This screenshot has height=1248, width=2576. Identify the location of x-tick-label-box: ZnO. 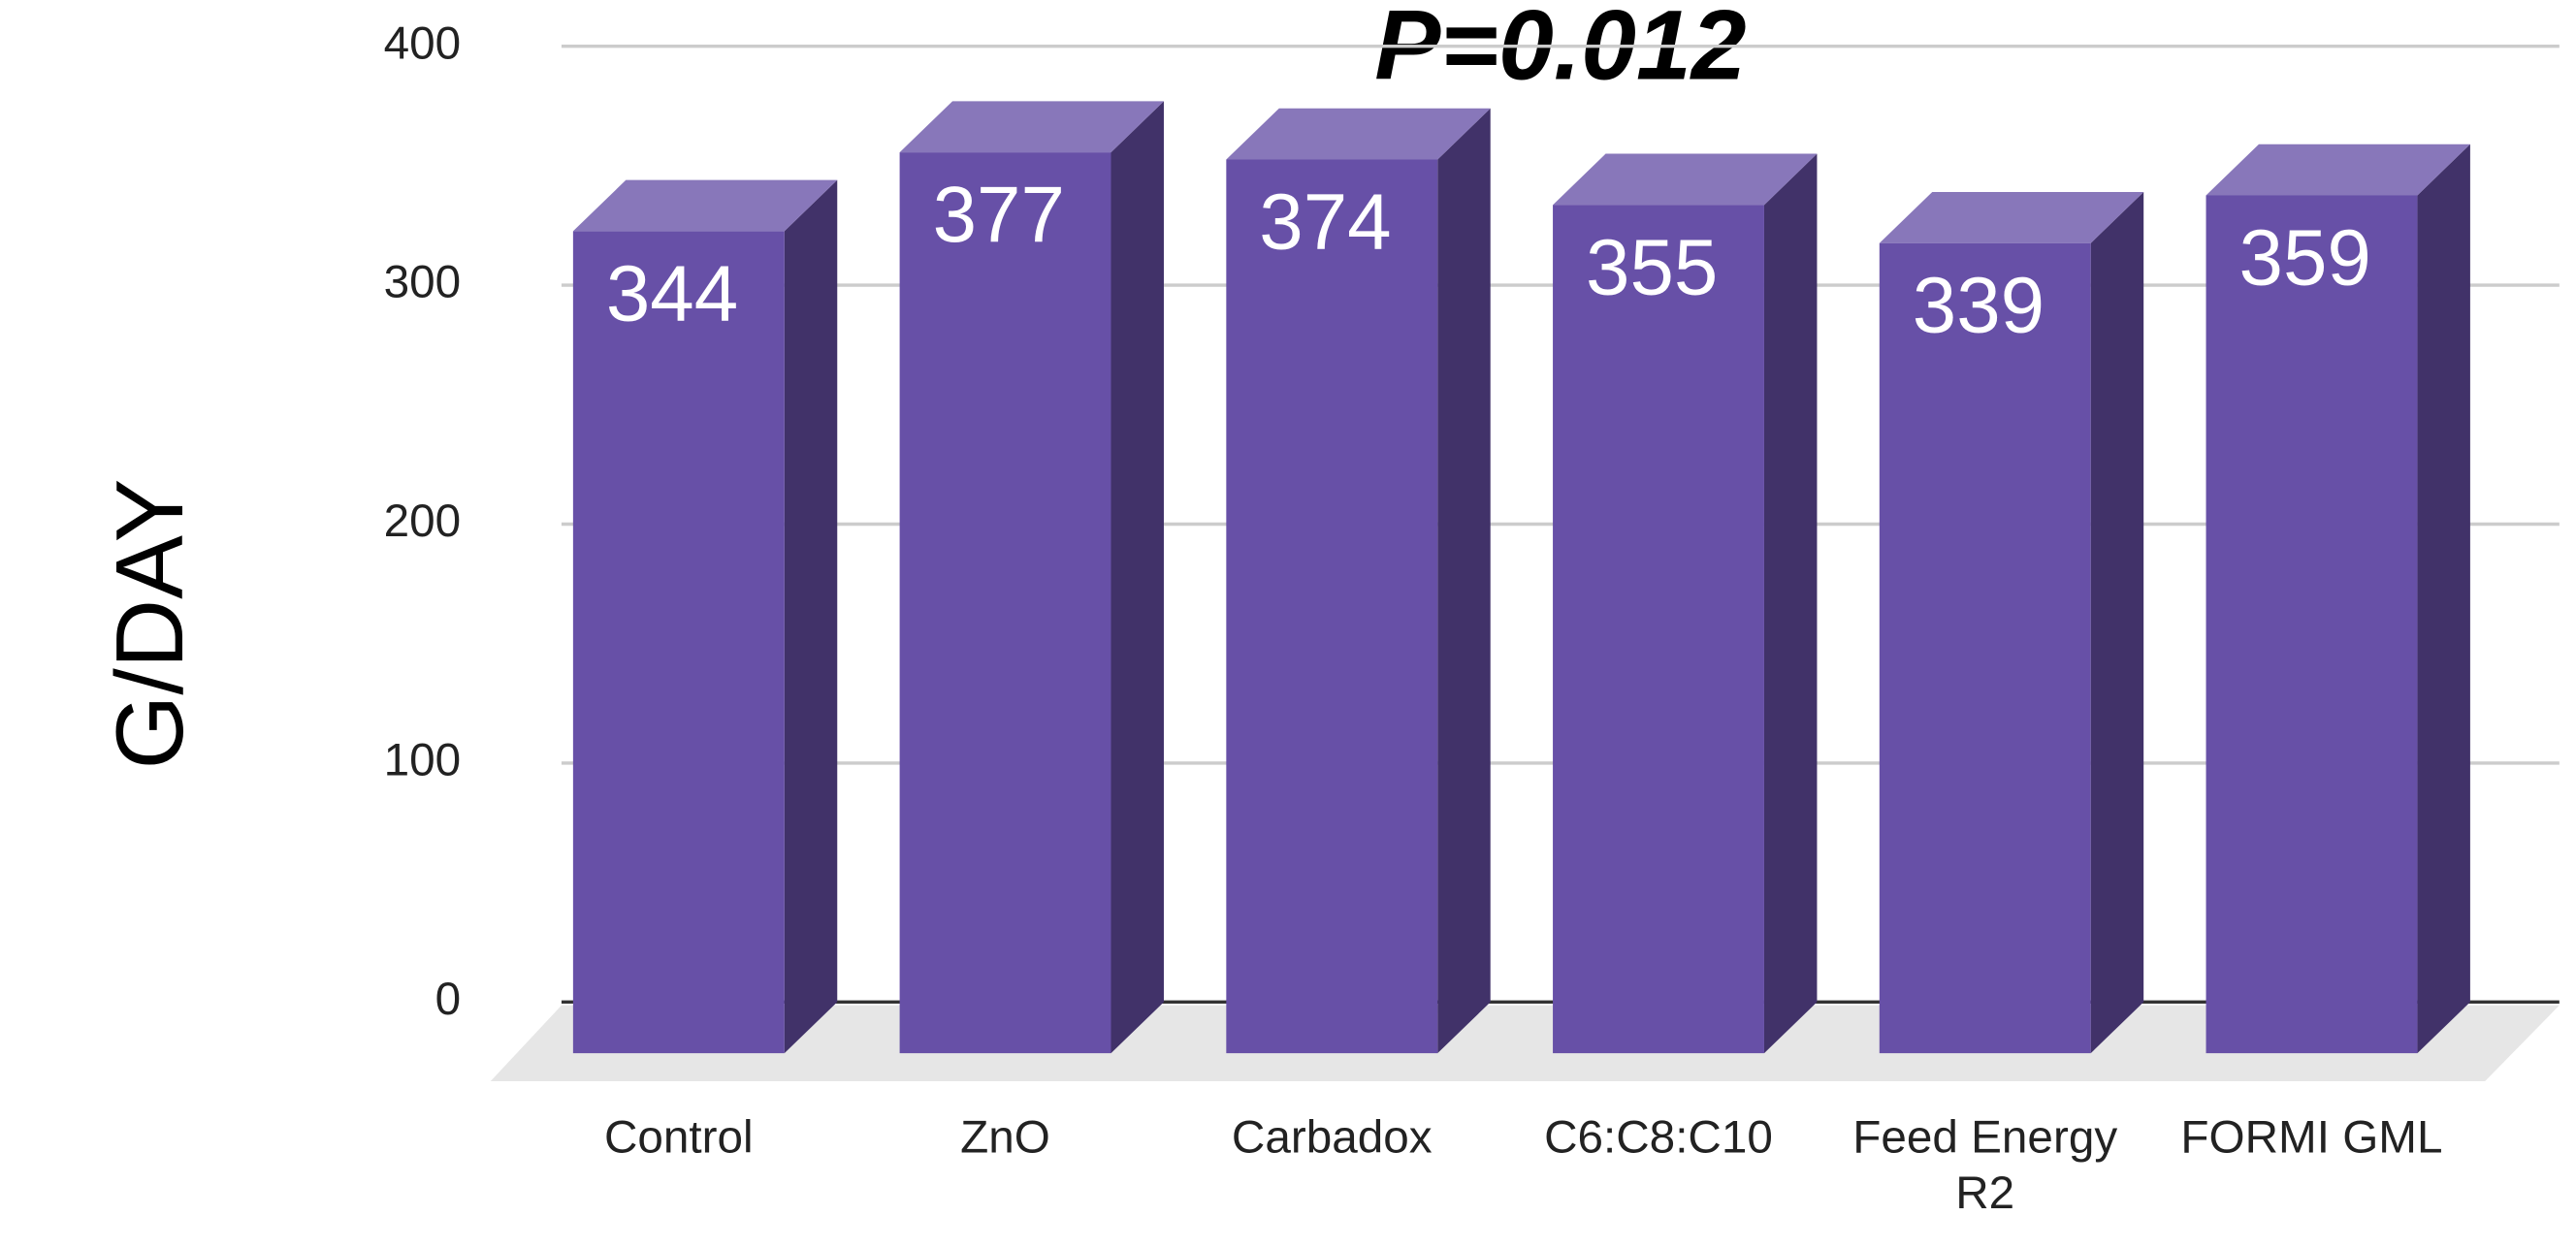
(1005, 1136).